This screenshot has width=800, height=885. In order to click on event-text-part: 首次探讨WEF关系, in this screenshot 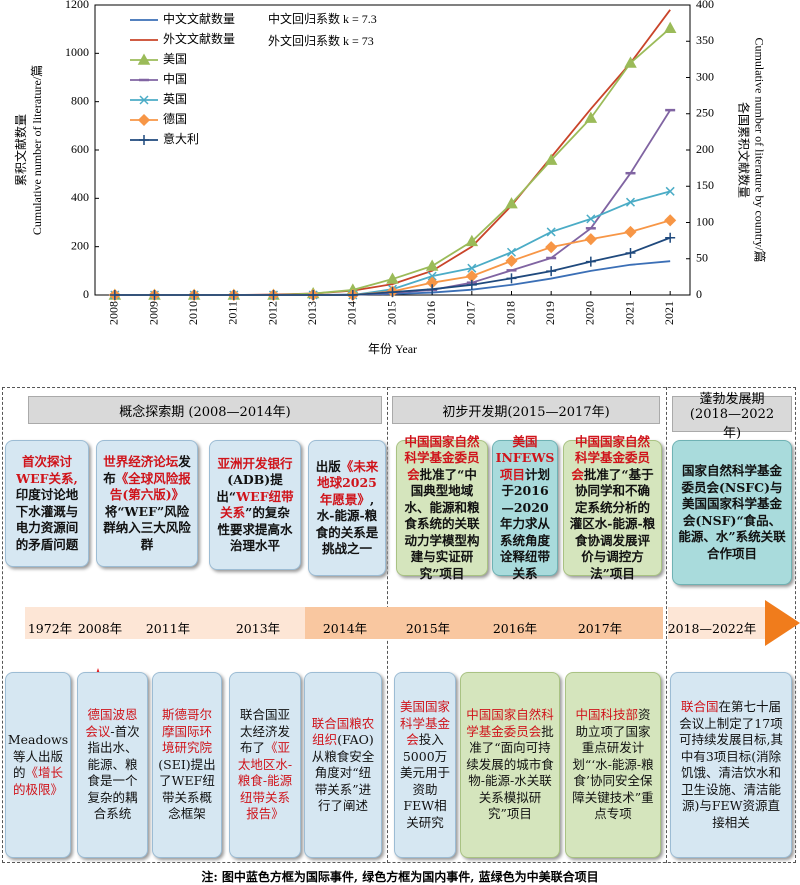, I will do `click(47, 470)`.